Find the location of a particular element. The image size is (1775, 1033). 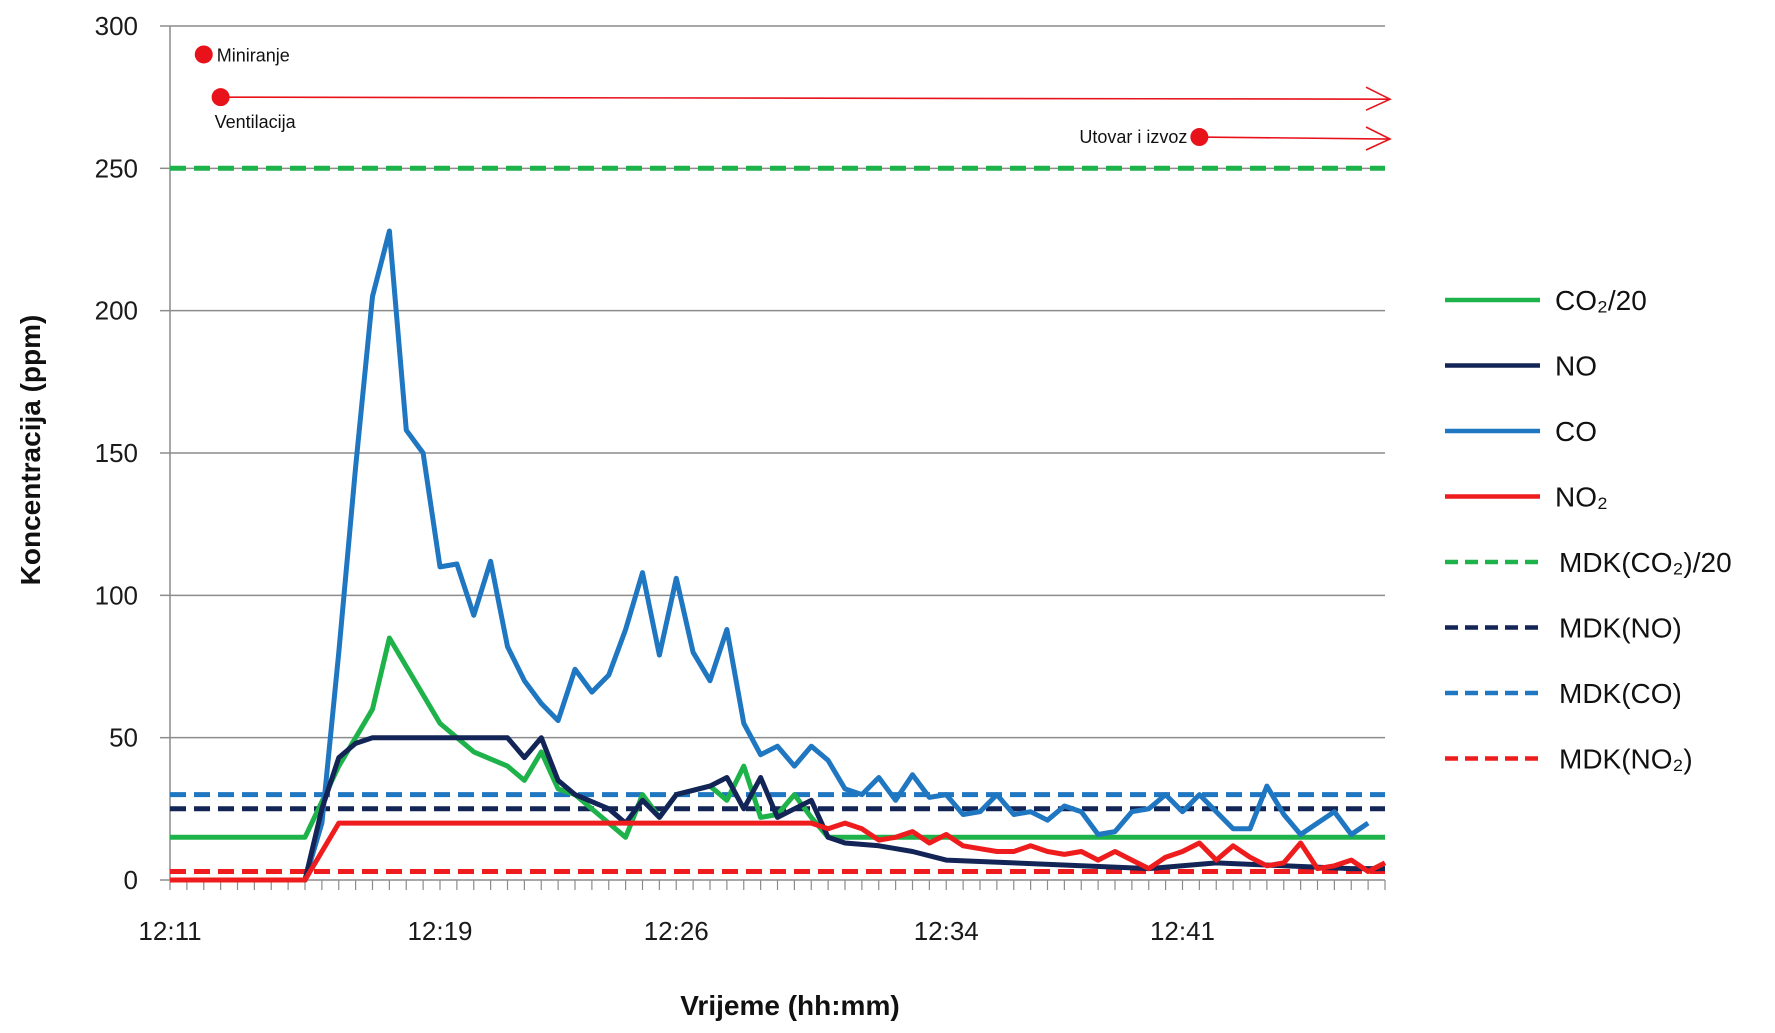

x-axis-title: Vrijeme (hh:mm) is located at coordinates (789, 1005).